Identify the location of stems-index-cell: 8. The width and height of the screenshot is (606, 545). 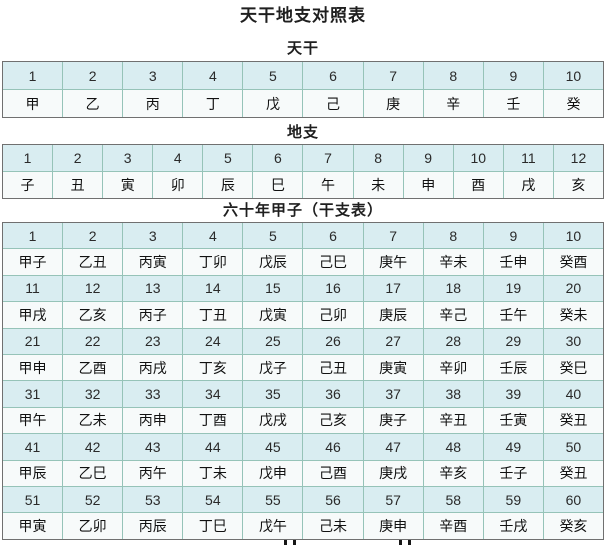
(453, 75).